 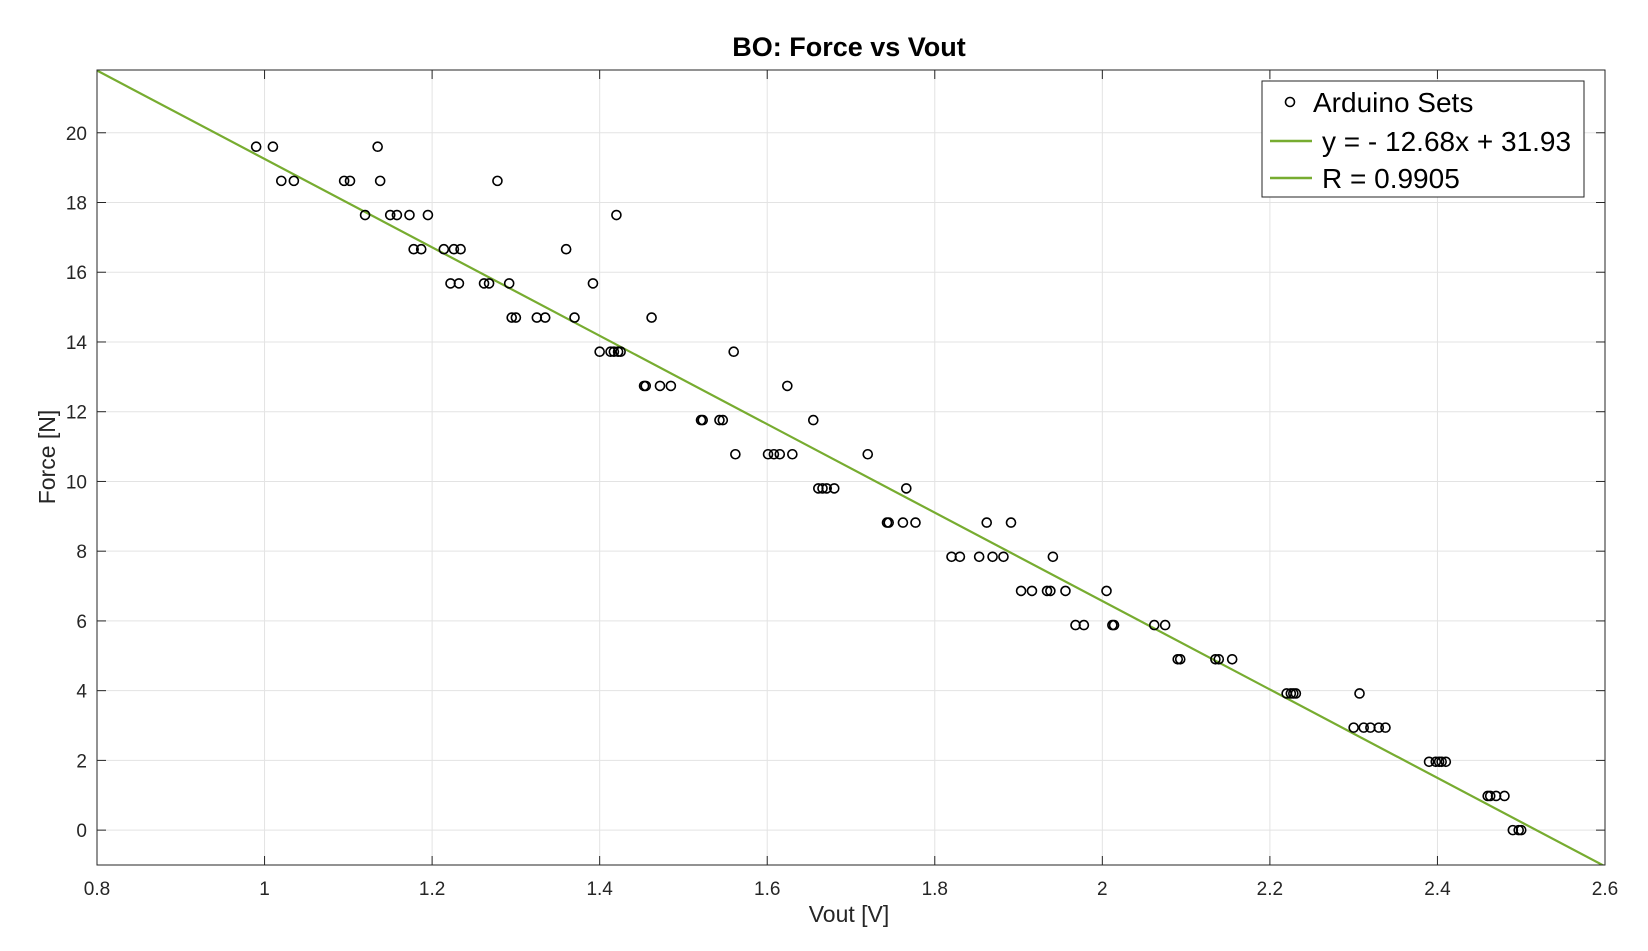 I want to click on y-tick-label: 14, so click(x=77, y=343).